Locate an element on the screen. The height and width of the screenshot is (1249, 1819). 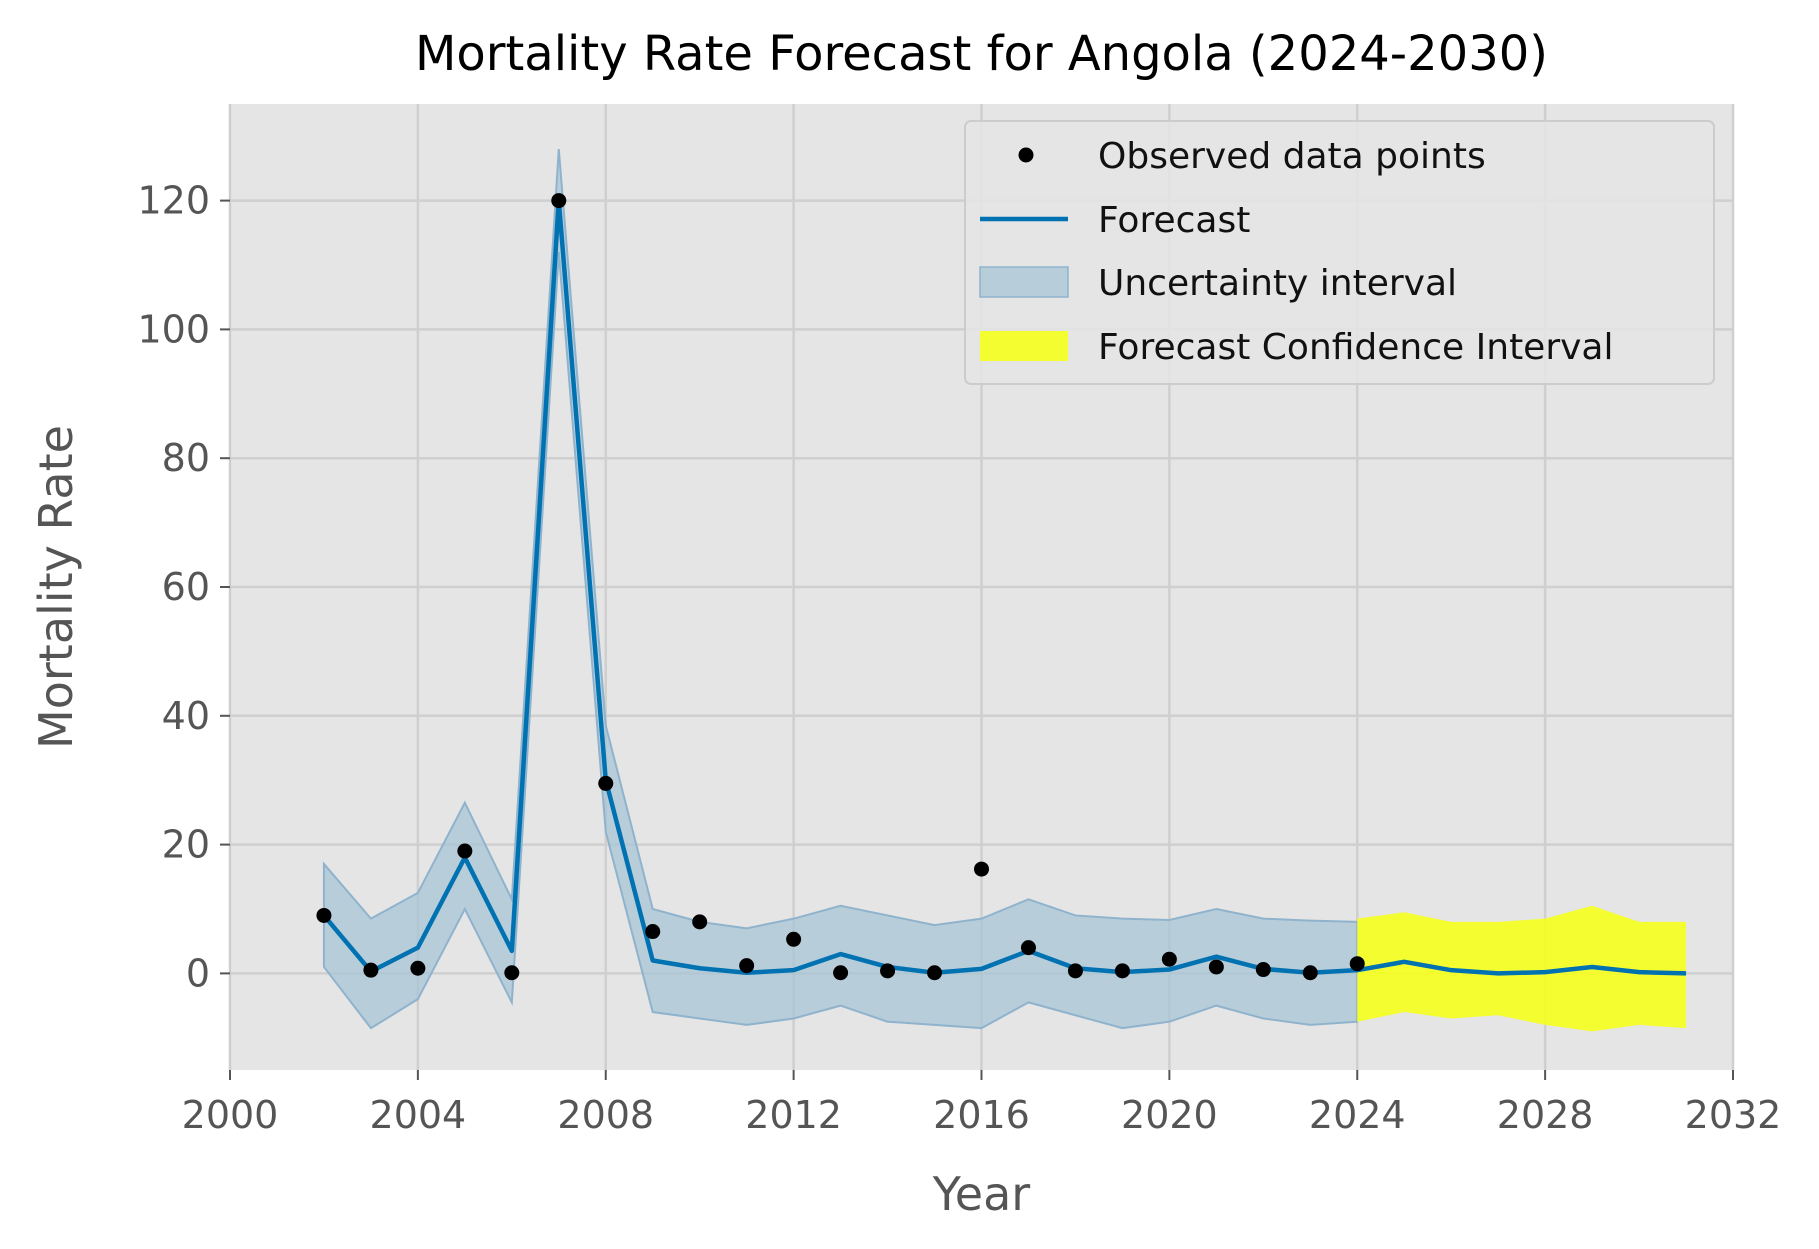
legend-confidence-label: Forecast Confidence Interval is located at coordinates (1356, 347).